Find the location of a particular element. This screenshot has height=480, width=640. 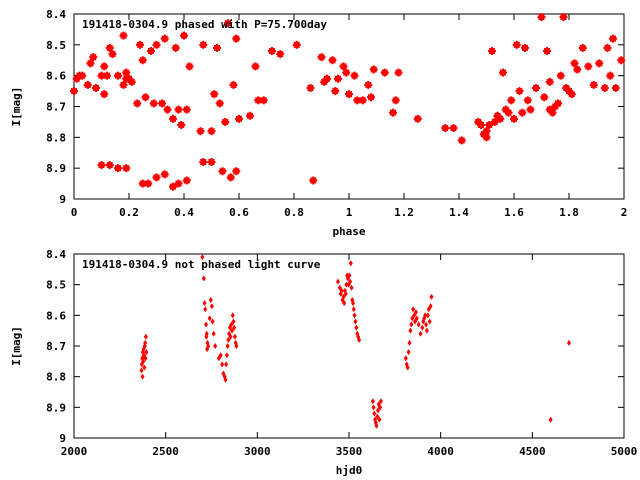

x-tick-label: 0.2 is located at coordinates (129, 212).